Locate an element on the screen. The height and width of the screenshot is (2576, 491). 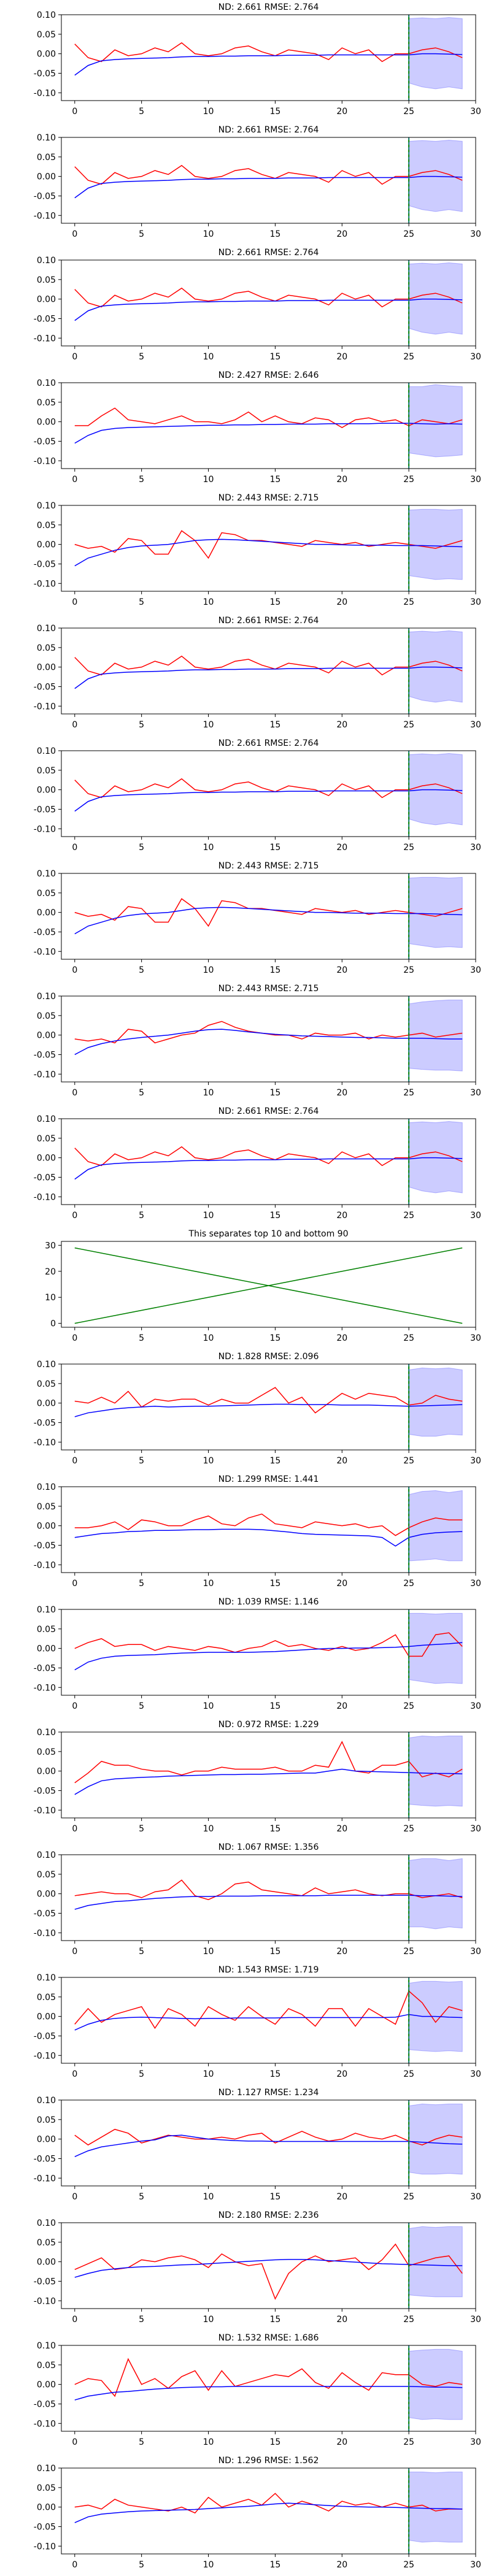
chart-title: ND: 0.972 RMSE: 1.229 is located at coordinates (268, 1725).